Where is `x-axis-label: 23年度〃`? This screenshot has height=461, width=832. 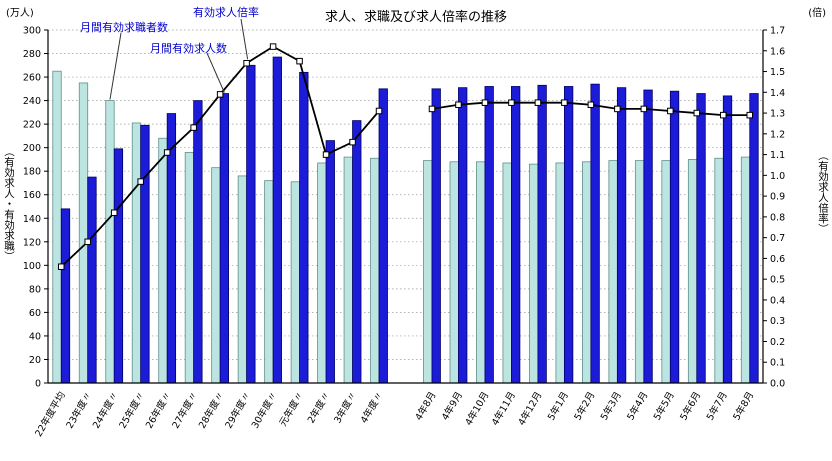
x-axis-label: 23年度〃 is located at coordinates (79, 410).